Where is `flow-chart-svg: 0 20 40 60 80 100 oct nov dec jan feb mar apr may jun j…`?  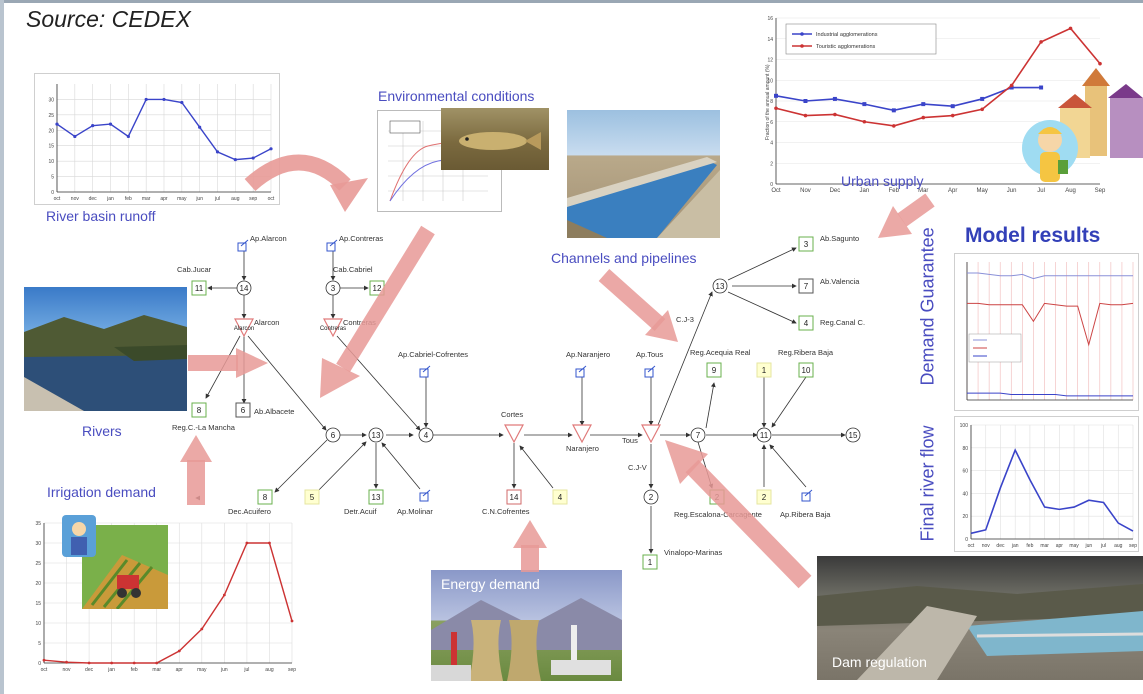
flow-chart-svg: 0 20 40 60 80 100 oct nov dec jan feb mar apr may jun j… is located at coordinates (1049, 486).